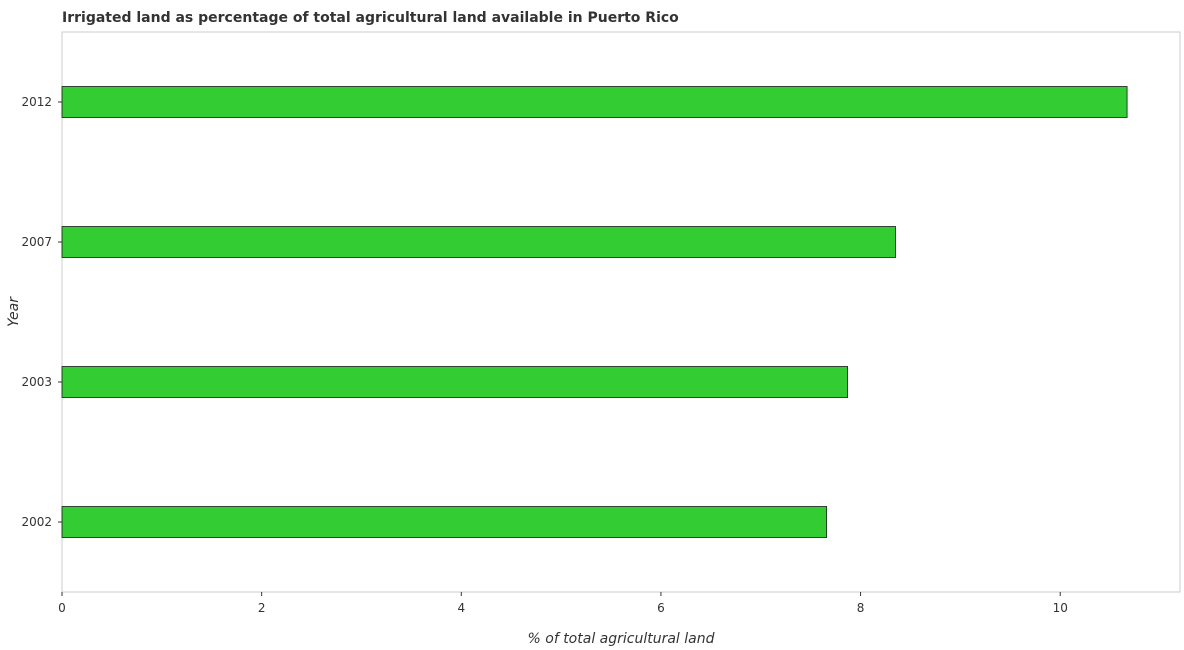  Describe the element at coordinates (444, 522) in the screenshot. I see `bar-2002` at that location.